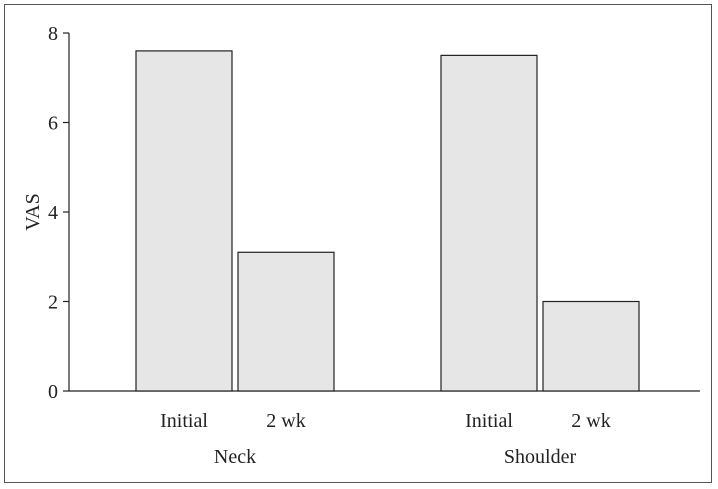 The image size is (718, 489). Describe the element at coordinates (235, 457) in the screenshot. I see `group-label: Neck` at that location.